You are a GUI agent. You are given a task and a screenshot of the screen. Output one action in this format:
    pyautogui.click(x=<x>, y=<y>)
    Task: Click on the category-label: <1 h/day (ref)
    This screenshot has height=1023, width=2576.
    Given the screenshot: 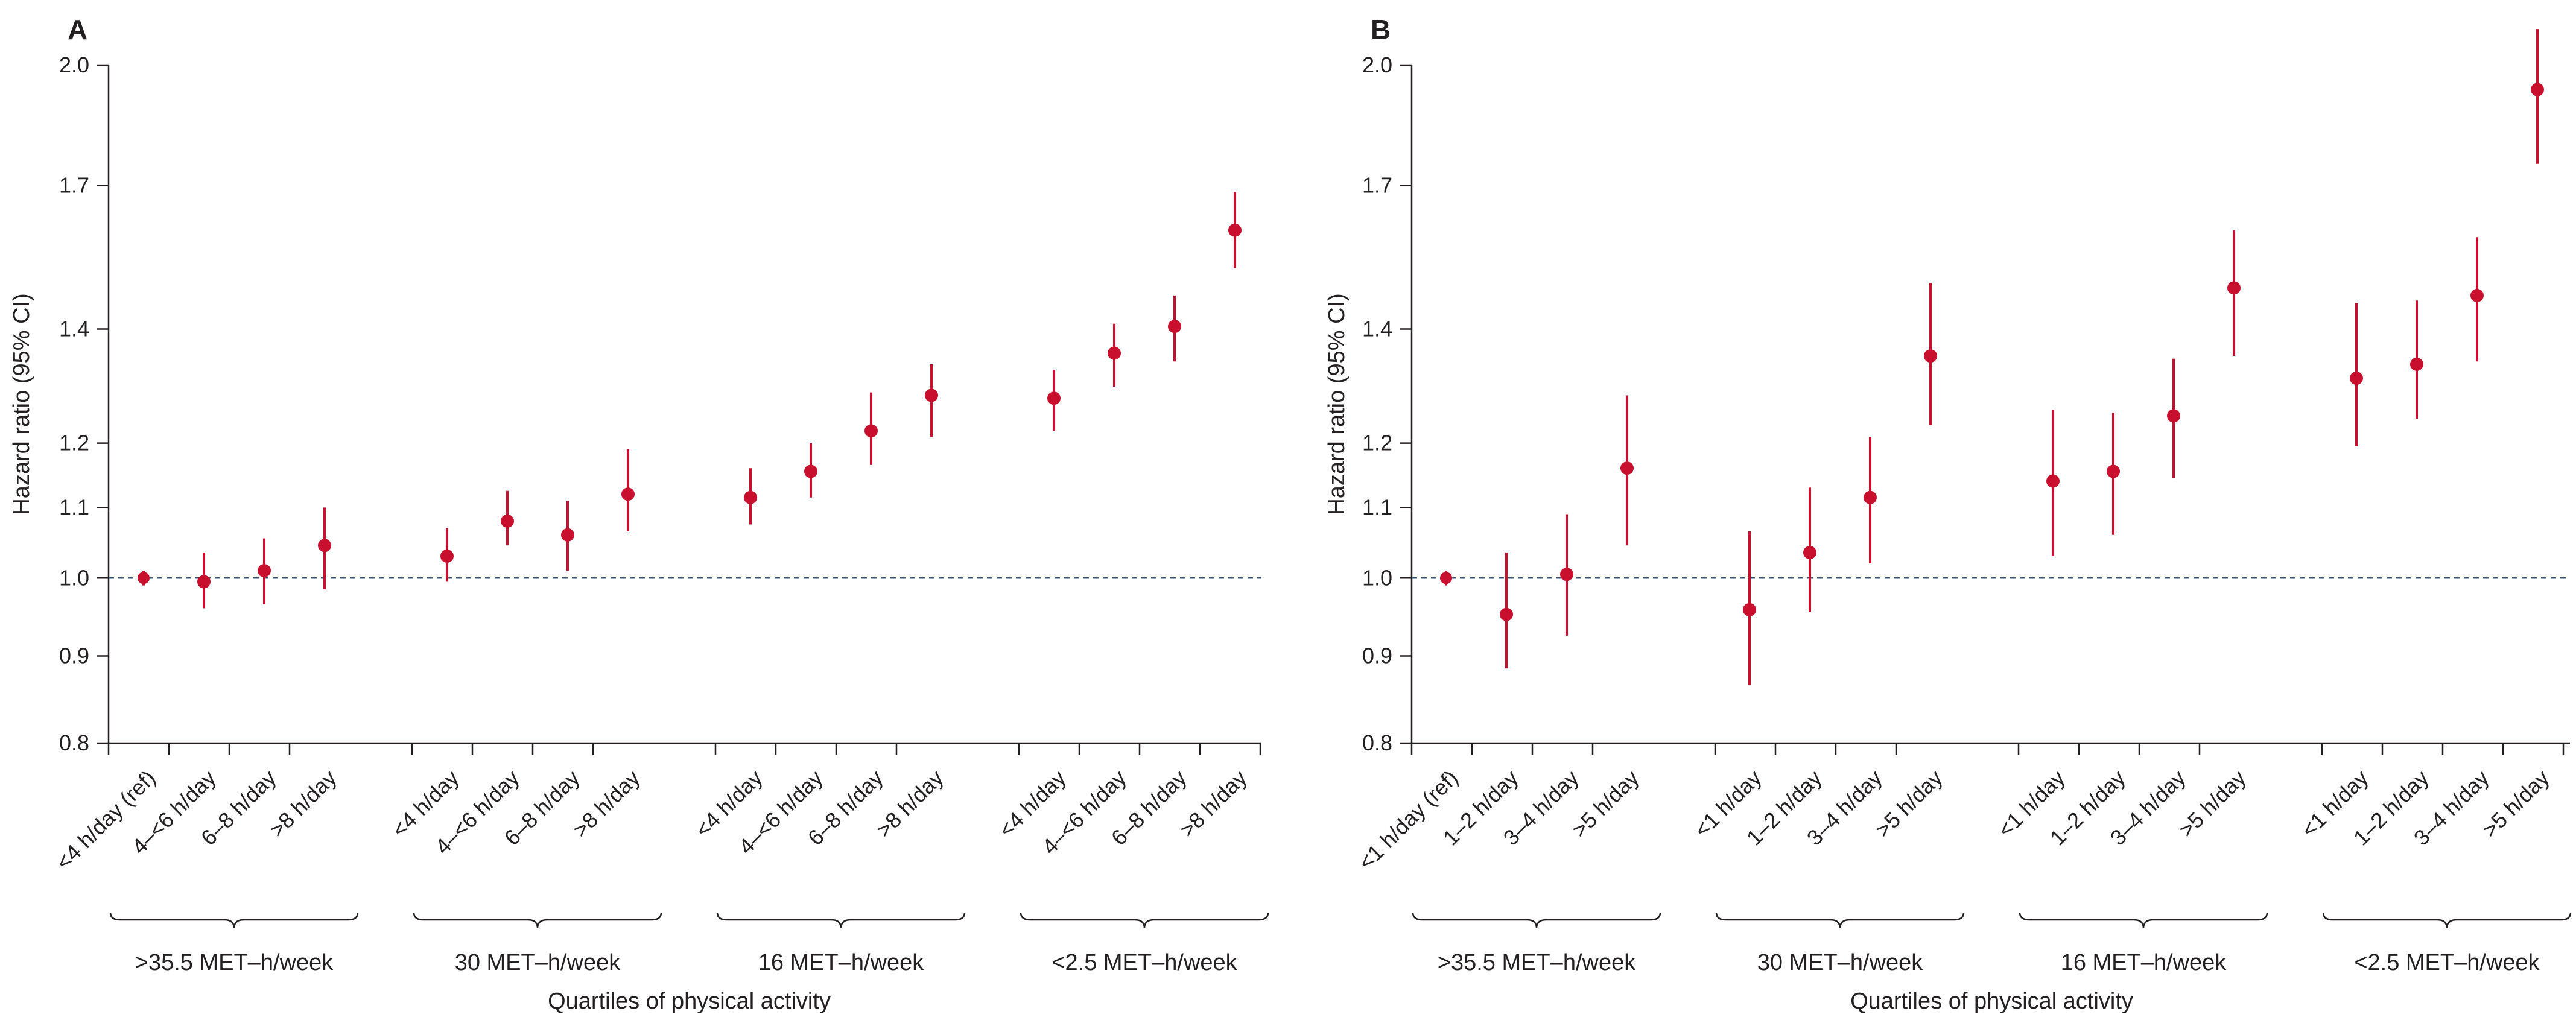 What is the action you would take?
    pyautogui.click(x=1409, y=820)
    